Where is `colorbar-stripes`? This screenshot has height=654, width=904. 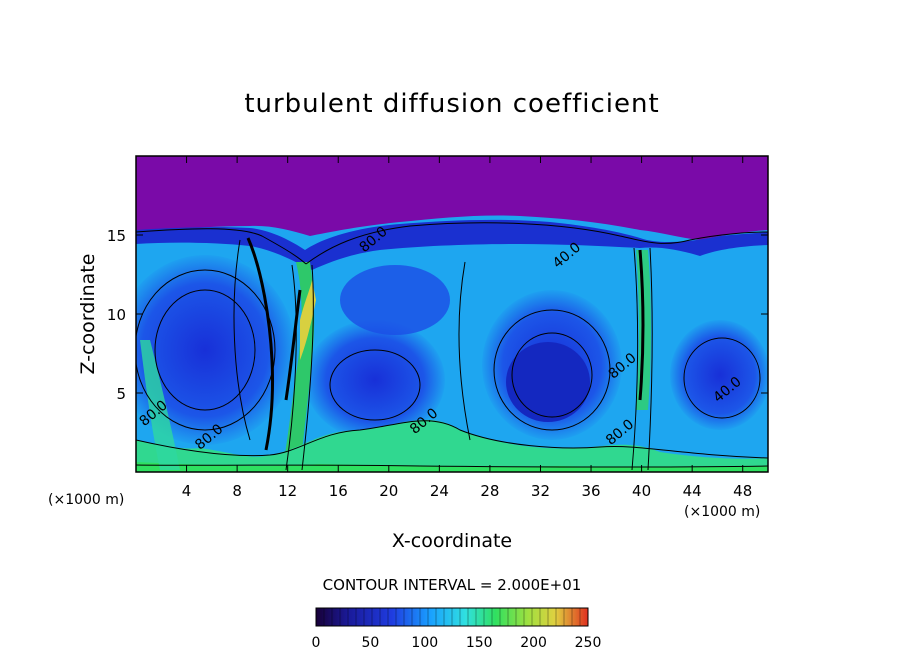
colorbar-stripes is located at coordinates (452, 617).